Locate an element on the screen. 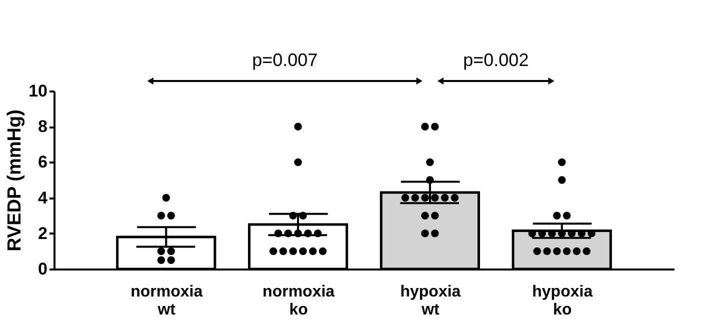  x-tick-label: hypoxia wt is located at coordinates (430, 301).